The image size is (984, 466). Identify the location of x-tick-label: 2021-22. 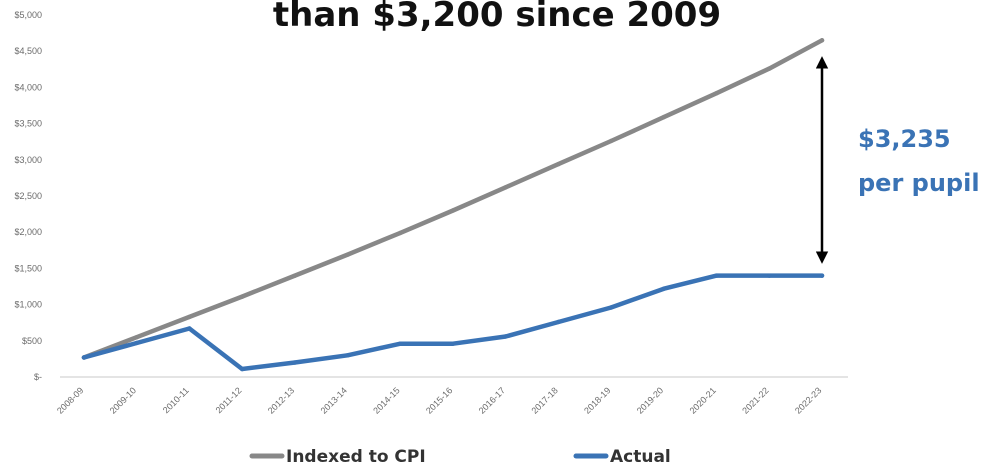
(755, 400).